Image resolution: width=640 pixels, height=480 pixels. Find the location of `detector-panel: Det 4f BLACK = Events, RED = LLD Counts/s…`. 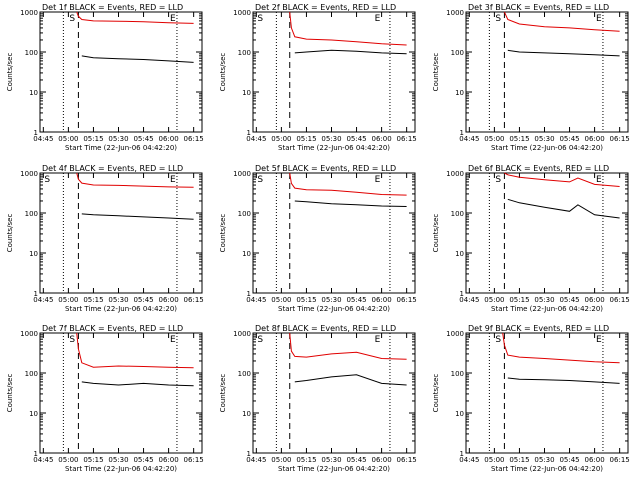

detector-panel: Det 4f BLACK = Events, RED = LLD Counts/s… is located at coordinates (105, 238).